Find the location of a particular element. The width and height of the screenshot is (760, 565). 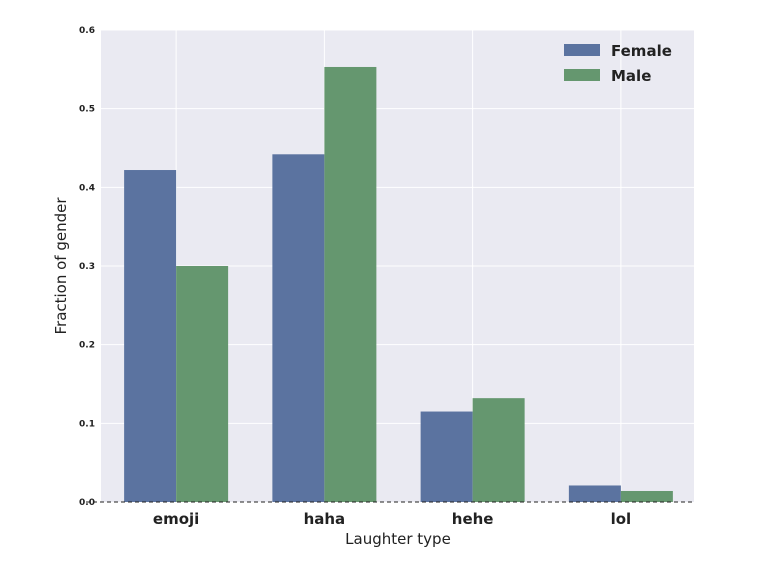

legend-label-male: Male is located at coordinates (631, 76).